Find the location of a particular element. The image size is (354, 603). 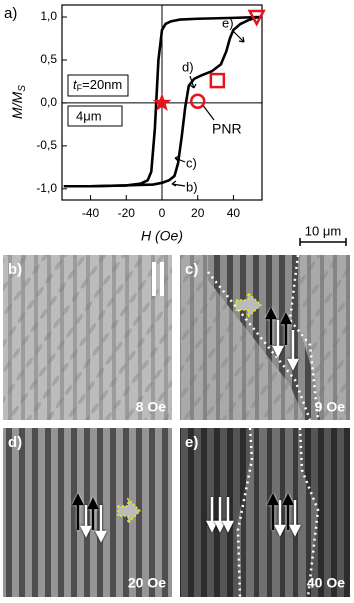

x-tick-label: -20 is located at coordinates (127, 213).